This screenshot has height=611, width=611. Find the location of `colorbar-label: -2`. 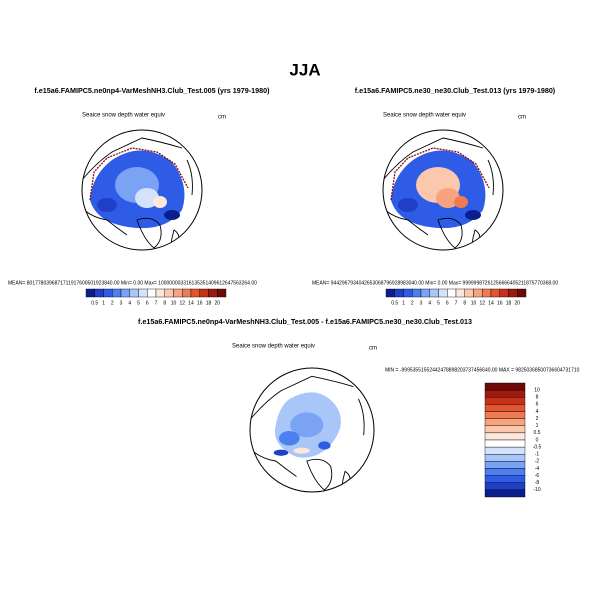

colorbar-label: -2 is located at coordinates (537, 462).